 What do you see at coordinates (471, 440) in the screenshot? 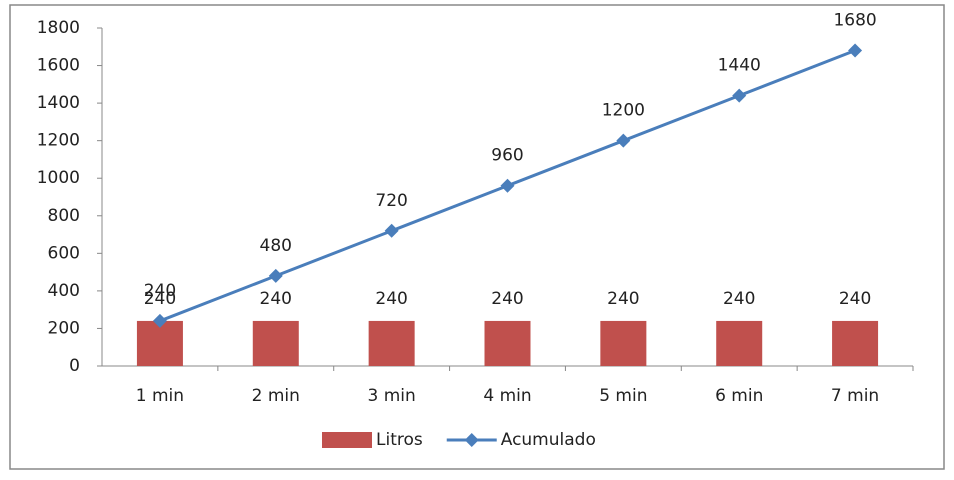
I see `legend-marker` at bounding box center [471, 440].